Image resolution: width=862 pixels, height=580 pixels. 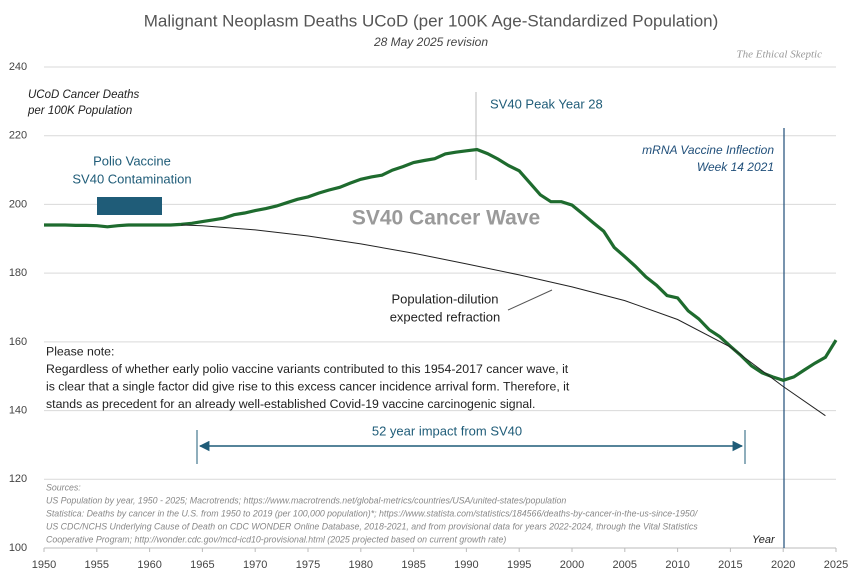 What do you see at coordinates (18, 479) in the screenshot?
I see `y-tick-label: 120` at bounding box center [18, 479].